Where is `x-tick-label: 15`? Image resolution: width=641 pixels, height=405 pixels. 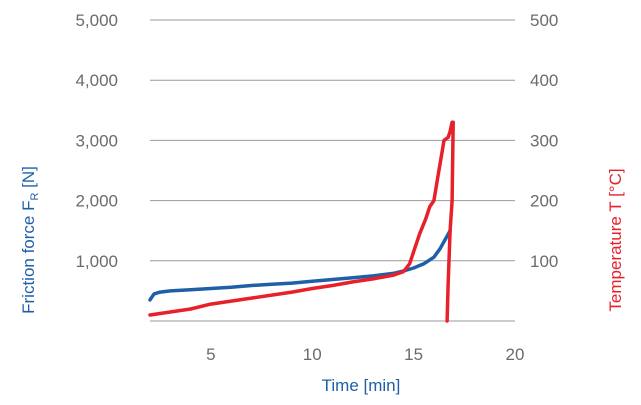 x-tick-label: 15 is located at coordinates (413, 354).